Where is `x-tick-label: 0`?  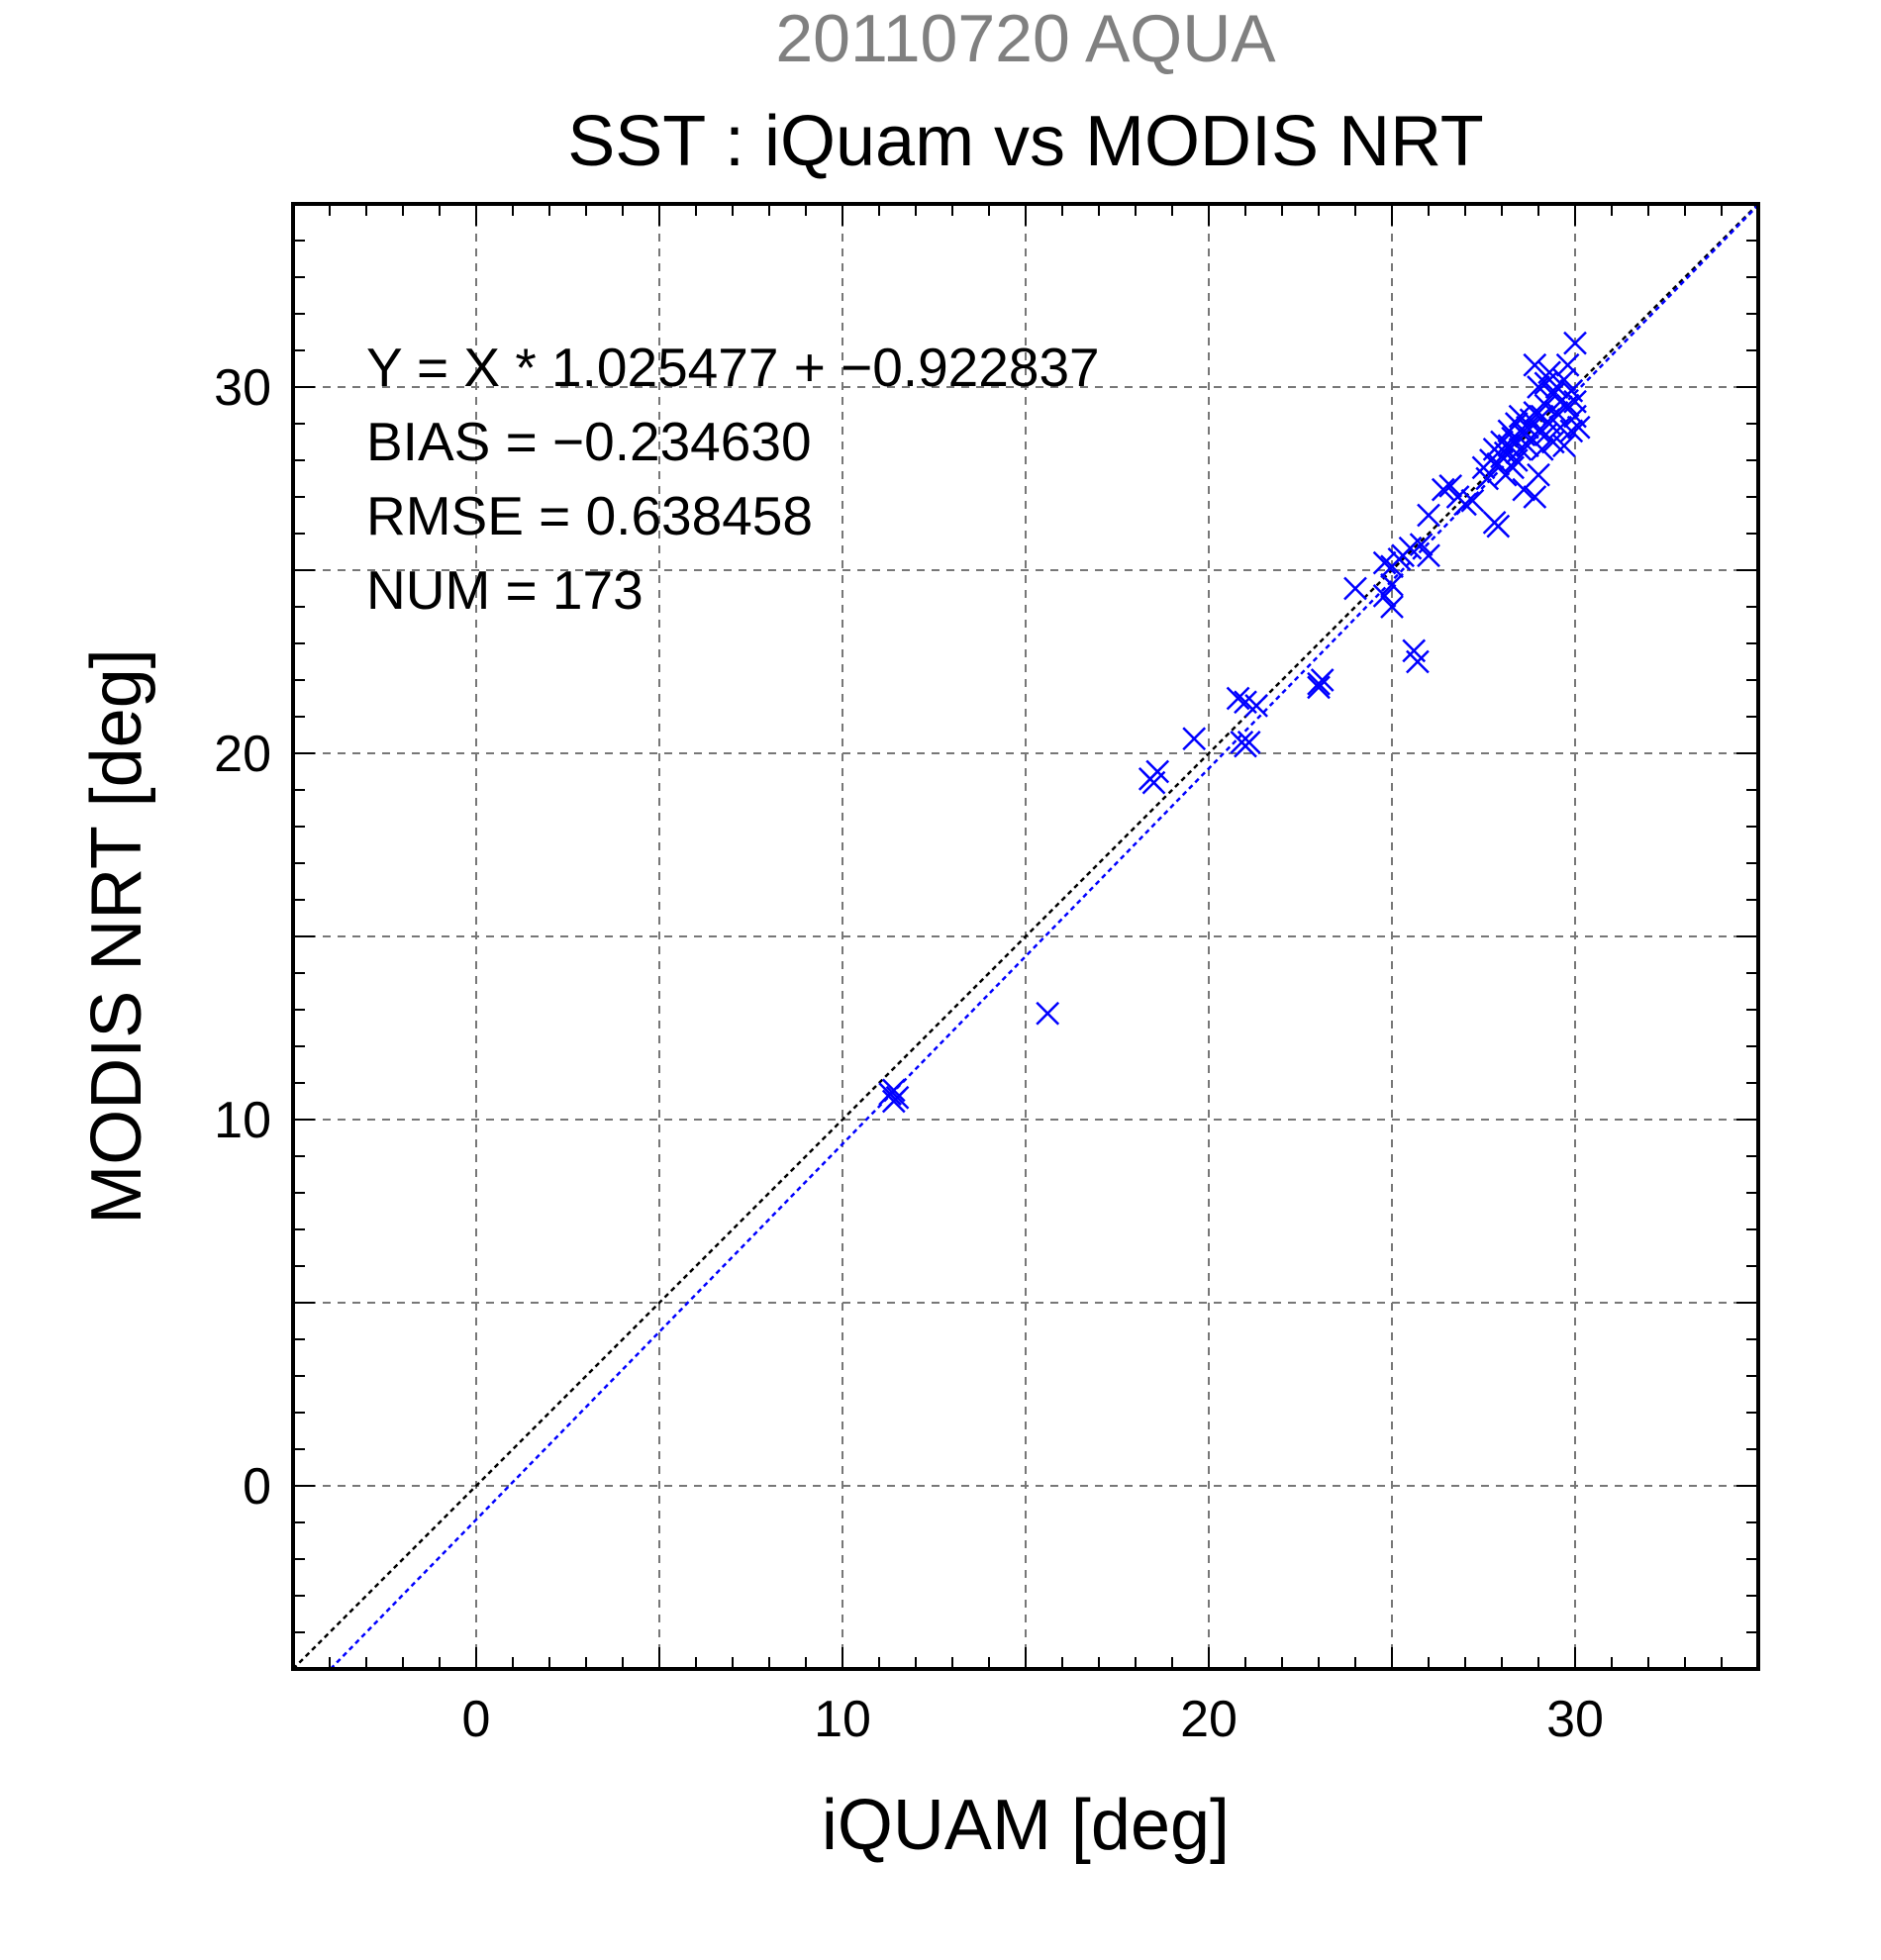
x-tick-label: 0 is located at coordinates (477, 1719).